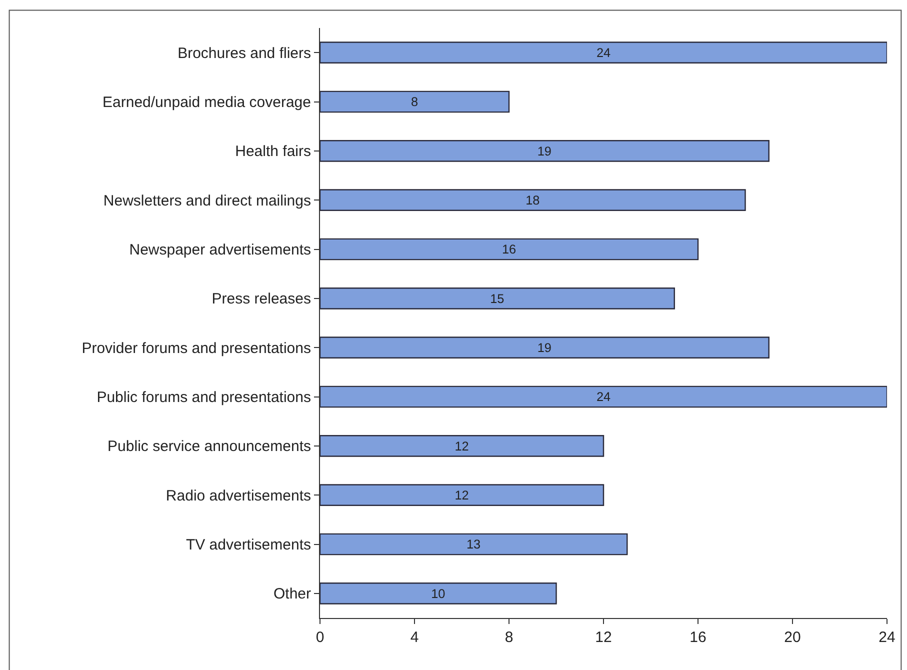 The image size is (907, 670). I want to click on data-label: 8, so click(414, 102).